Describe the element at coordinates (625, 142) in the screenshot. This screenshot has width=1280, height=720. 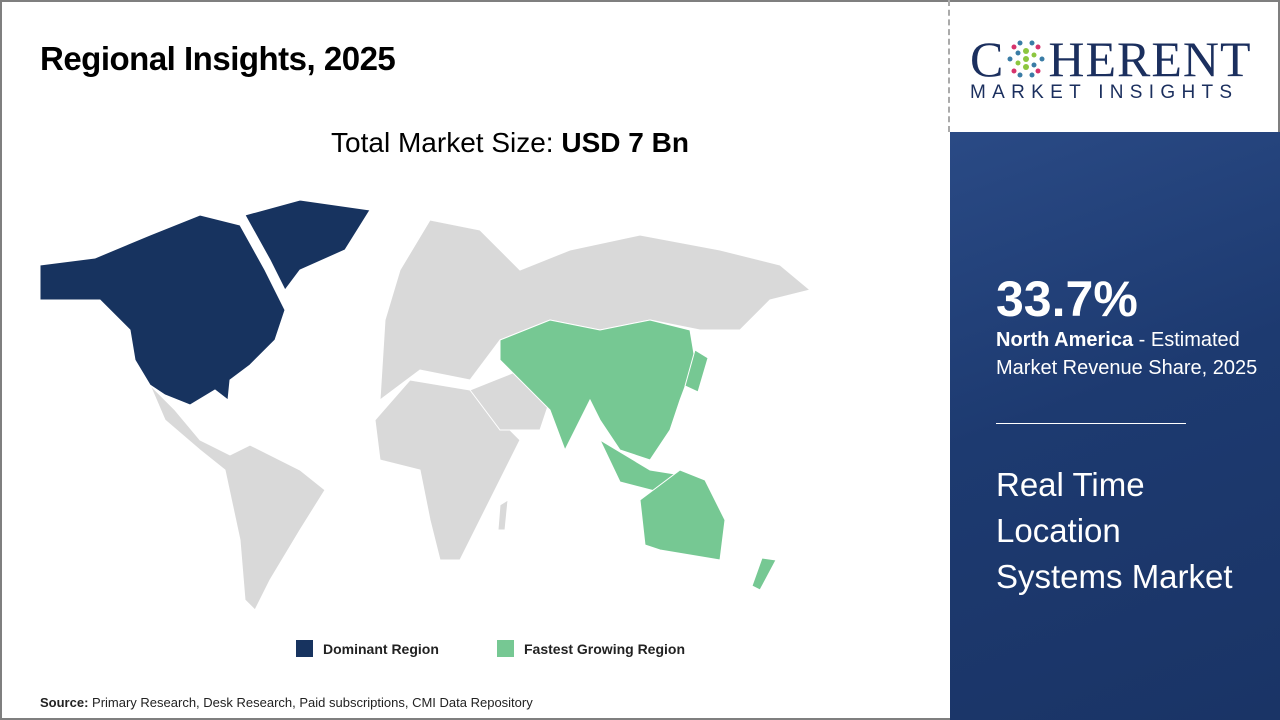
I see `total-market-value: USD 7 Bn` at that location.